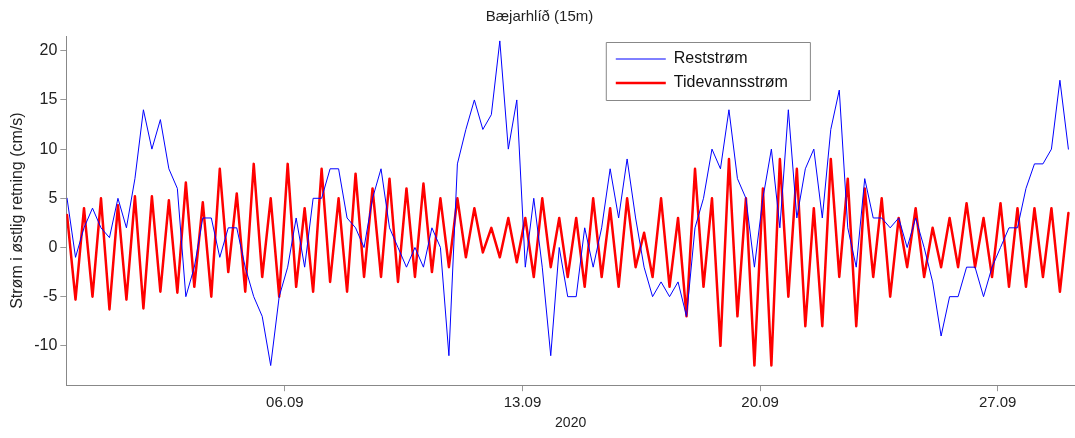 Image resolution: width=1075 pixels, height=438 pixels. What do you see at coordinates (730, 82) in the screenshot?
I see `legend-label: Tidevannsstrøm` at bounding box center [730, 82].